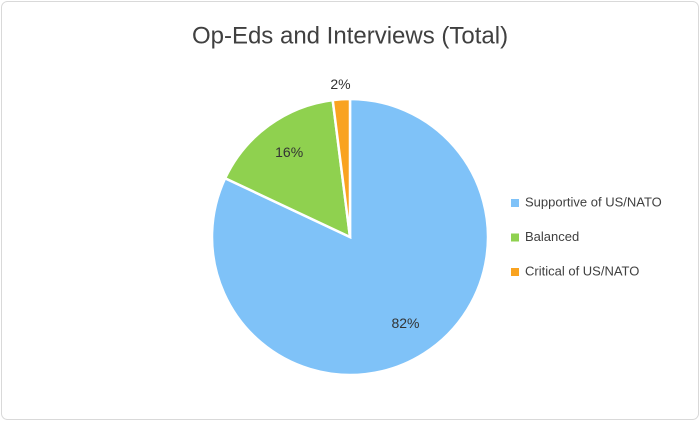  What do you see at coordinates (340, 84) in the screenshot?
I see `data-label: 2%` at bounding box center [340, 84].